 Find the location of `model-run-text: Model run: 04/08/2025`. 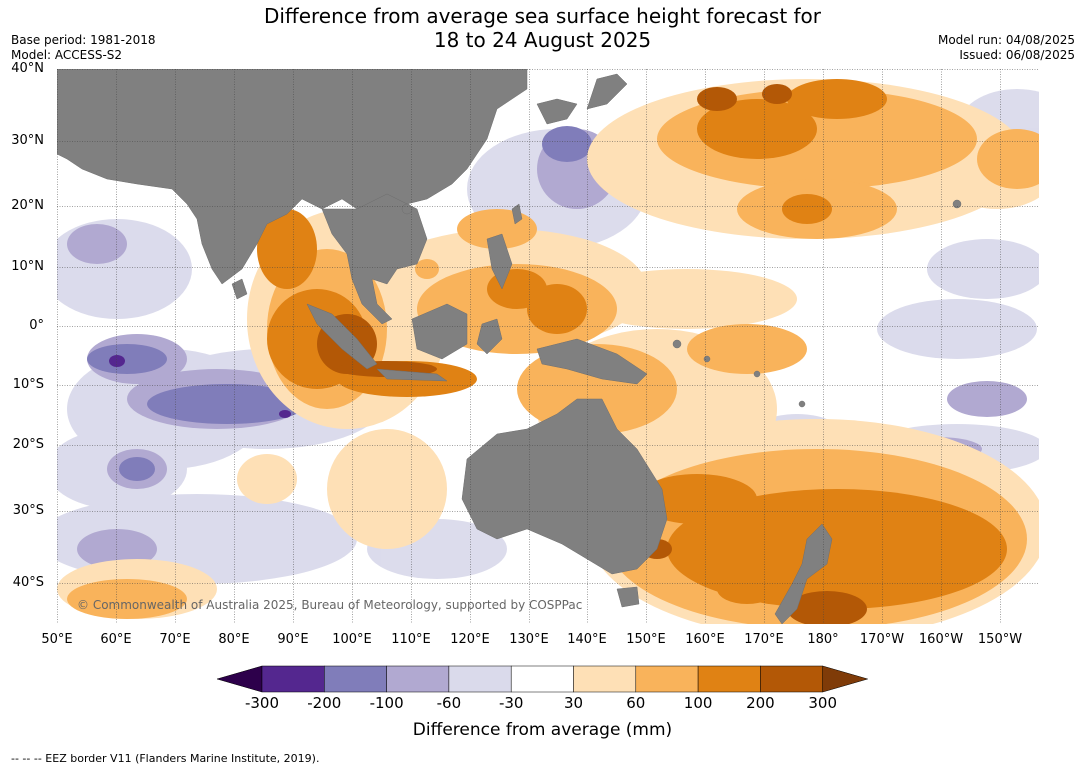

model-run-text: Model run: 04/08/2025 is located at coordinates (1006, 40).